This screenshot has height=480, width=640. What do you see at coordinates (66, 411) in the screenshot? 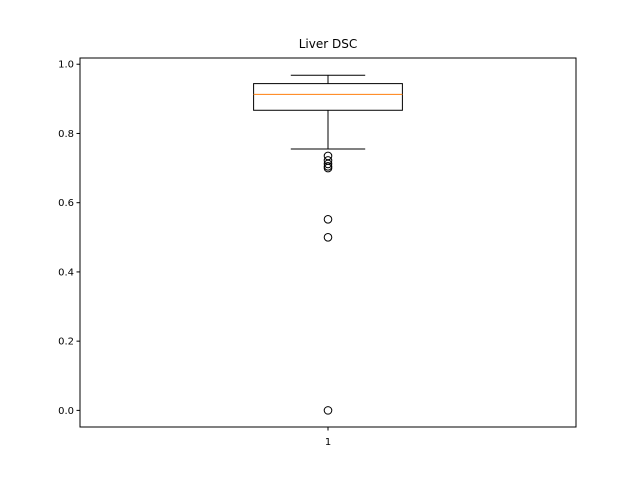
I see `y-tick-label: 0.0` at bounding box center [66, 411].